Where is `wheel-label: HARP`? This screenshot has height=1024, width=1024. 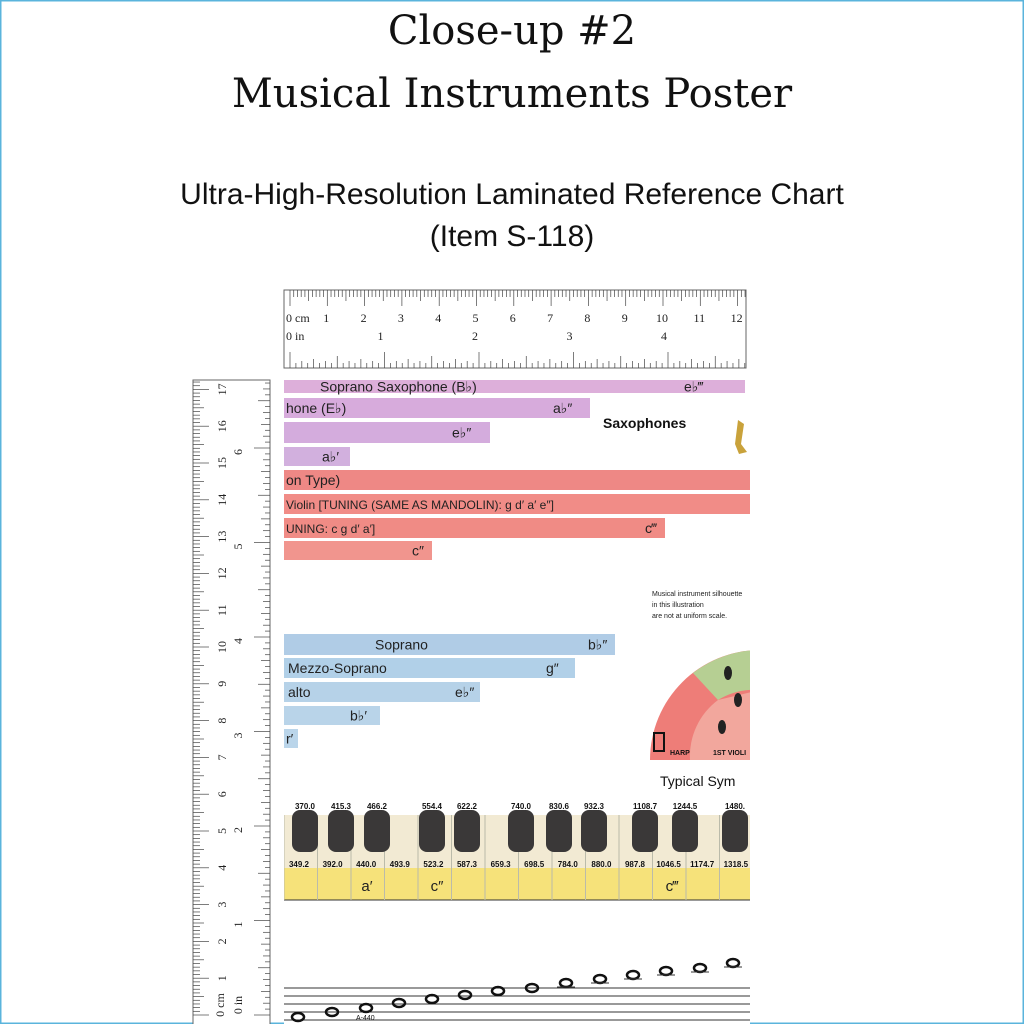 wheel-label: HARP is located at coordinates (680, 753).